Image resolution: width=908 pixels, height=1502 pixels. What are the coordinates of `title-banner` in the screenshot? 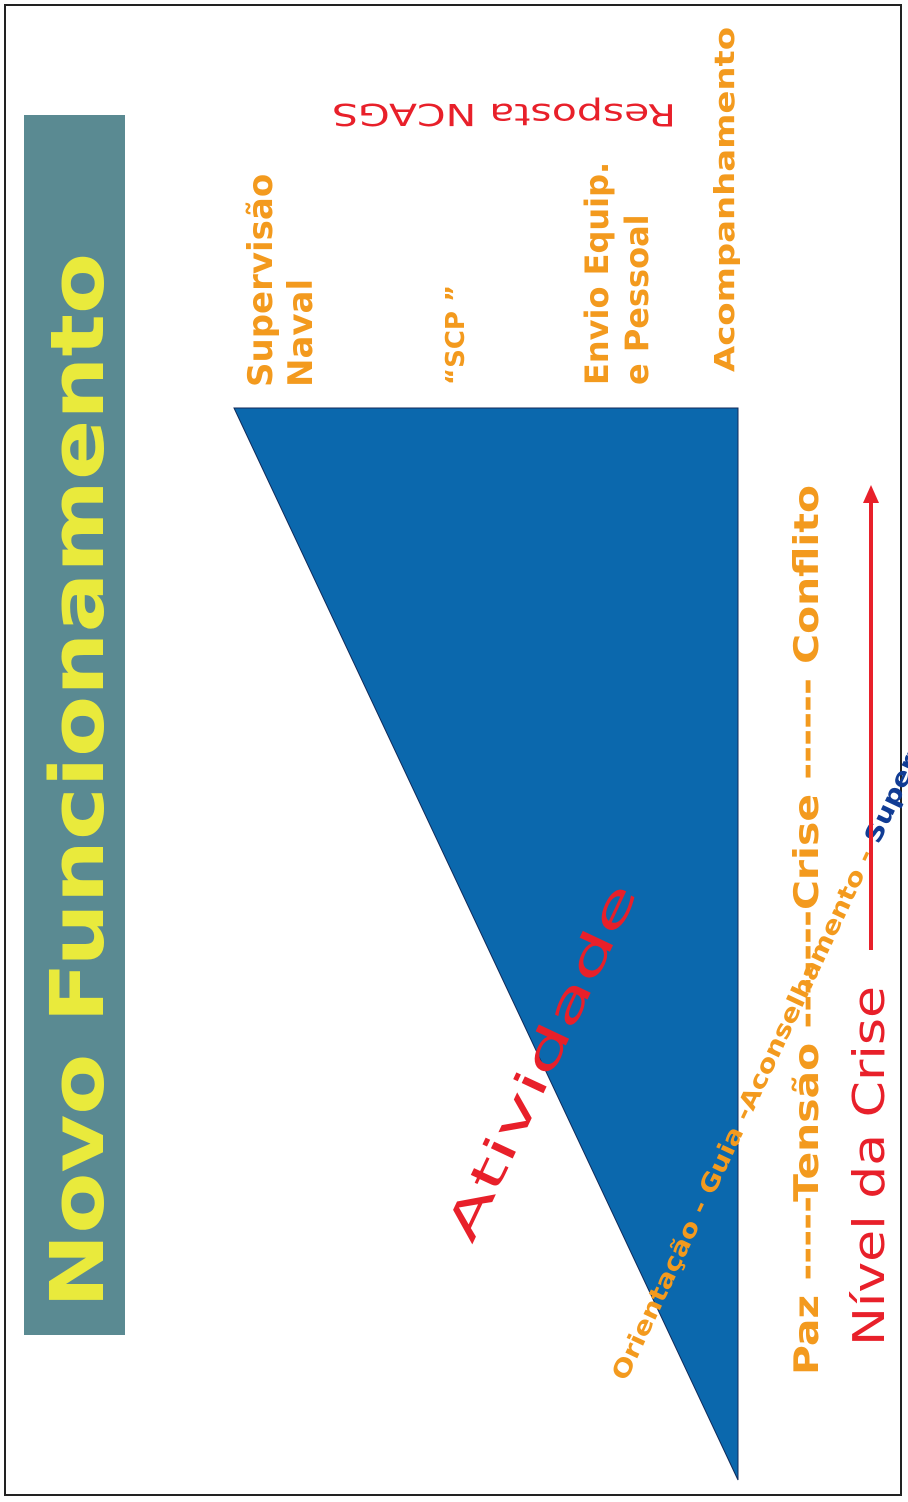 It's located at (74, 725).